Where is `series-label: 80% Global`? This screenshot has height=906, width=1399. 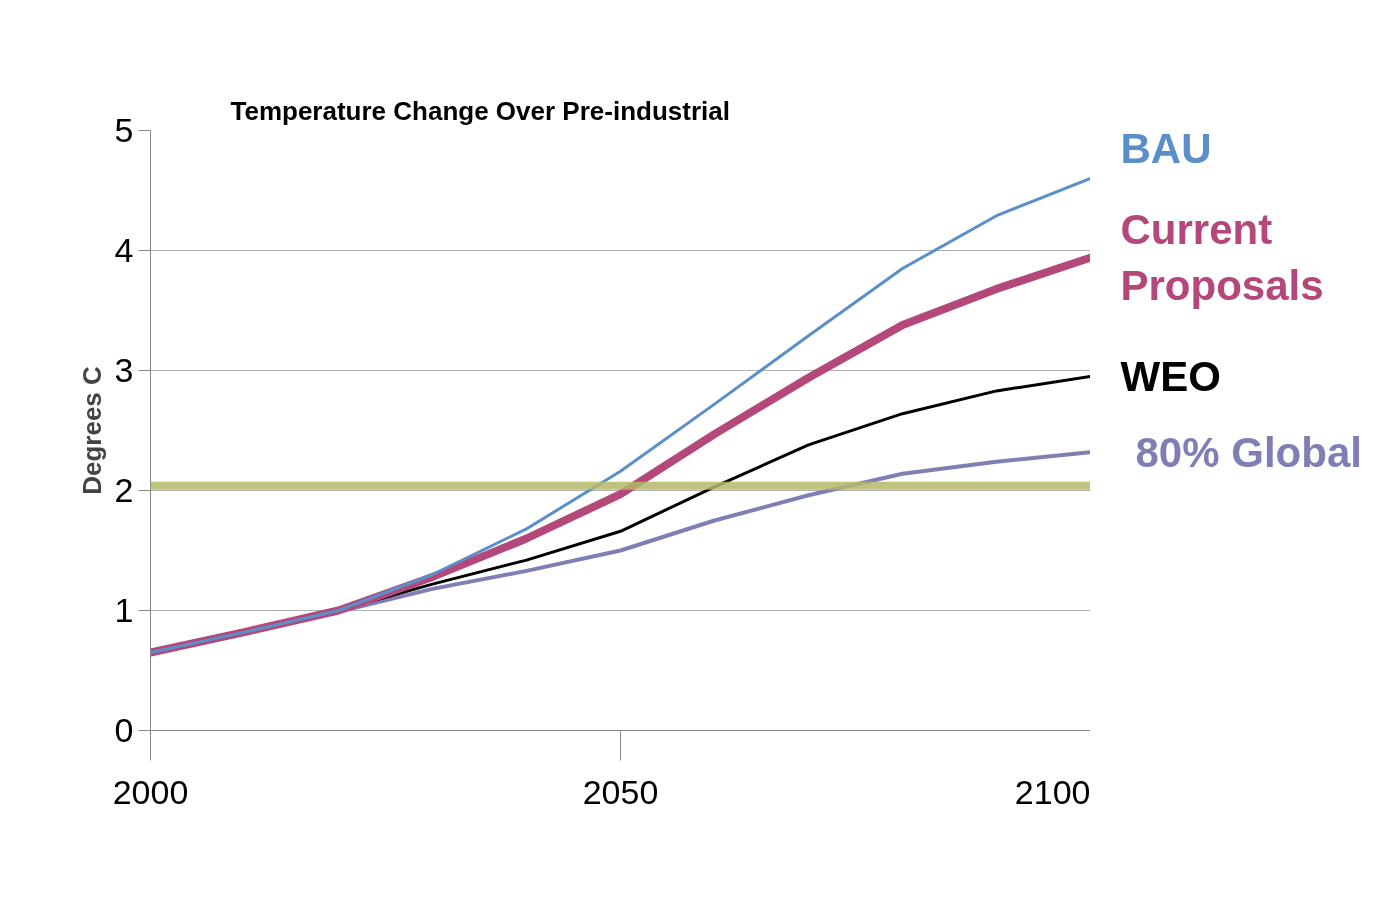
series-label: 80% Global is located at coordinates (1248, 452).